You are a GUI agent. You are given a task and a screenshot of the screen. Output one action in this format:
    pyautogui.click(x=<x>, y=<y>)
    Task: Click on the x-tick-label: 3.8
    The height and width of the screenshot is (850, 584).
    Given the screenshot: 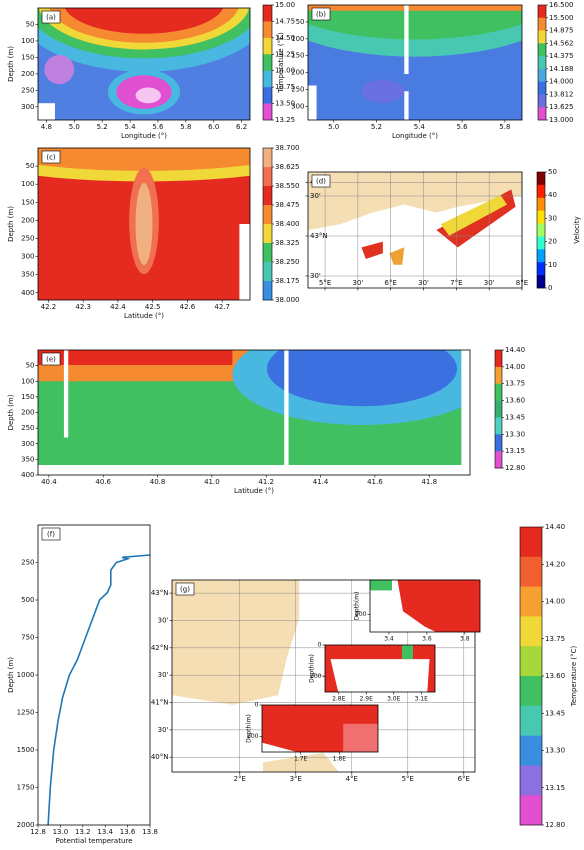 What is the action you would take?
    pyautogui.click(x=465, y=639)
    